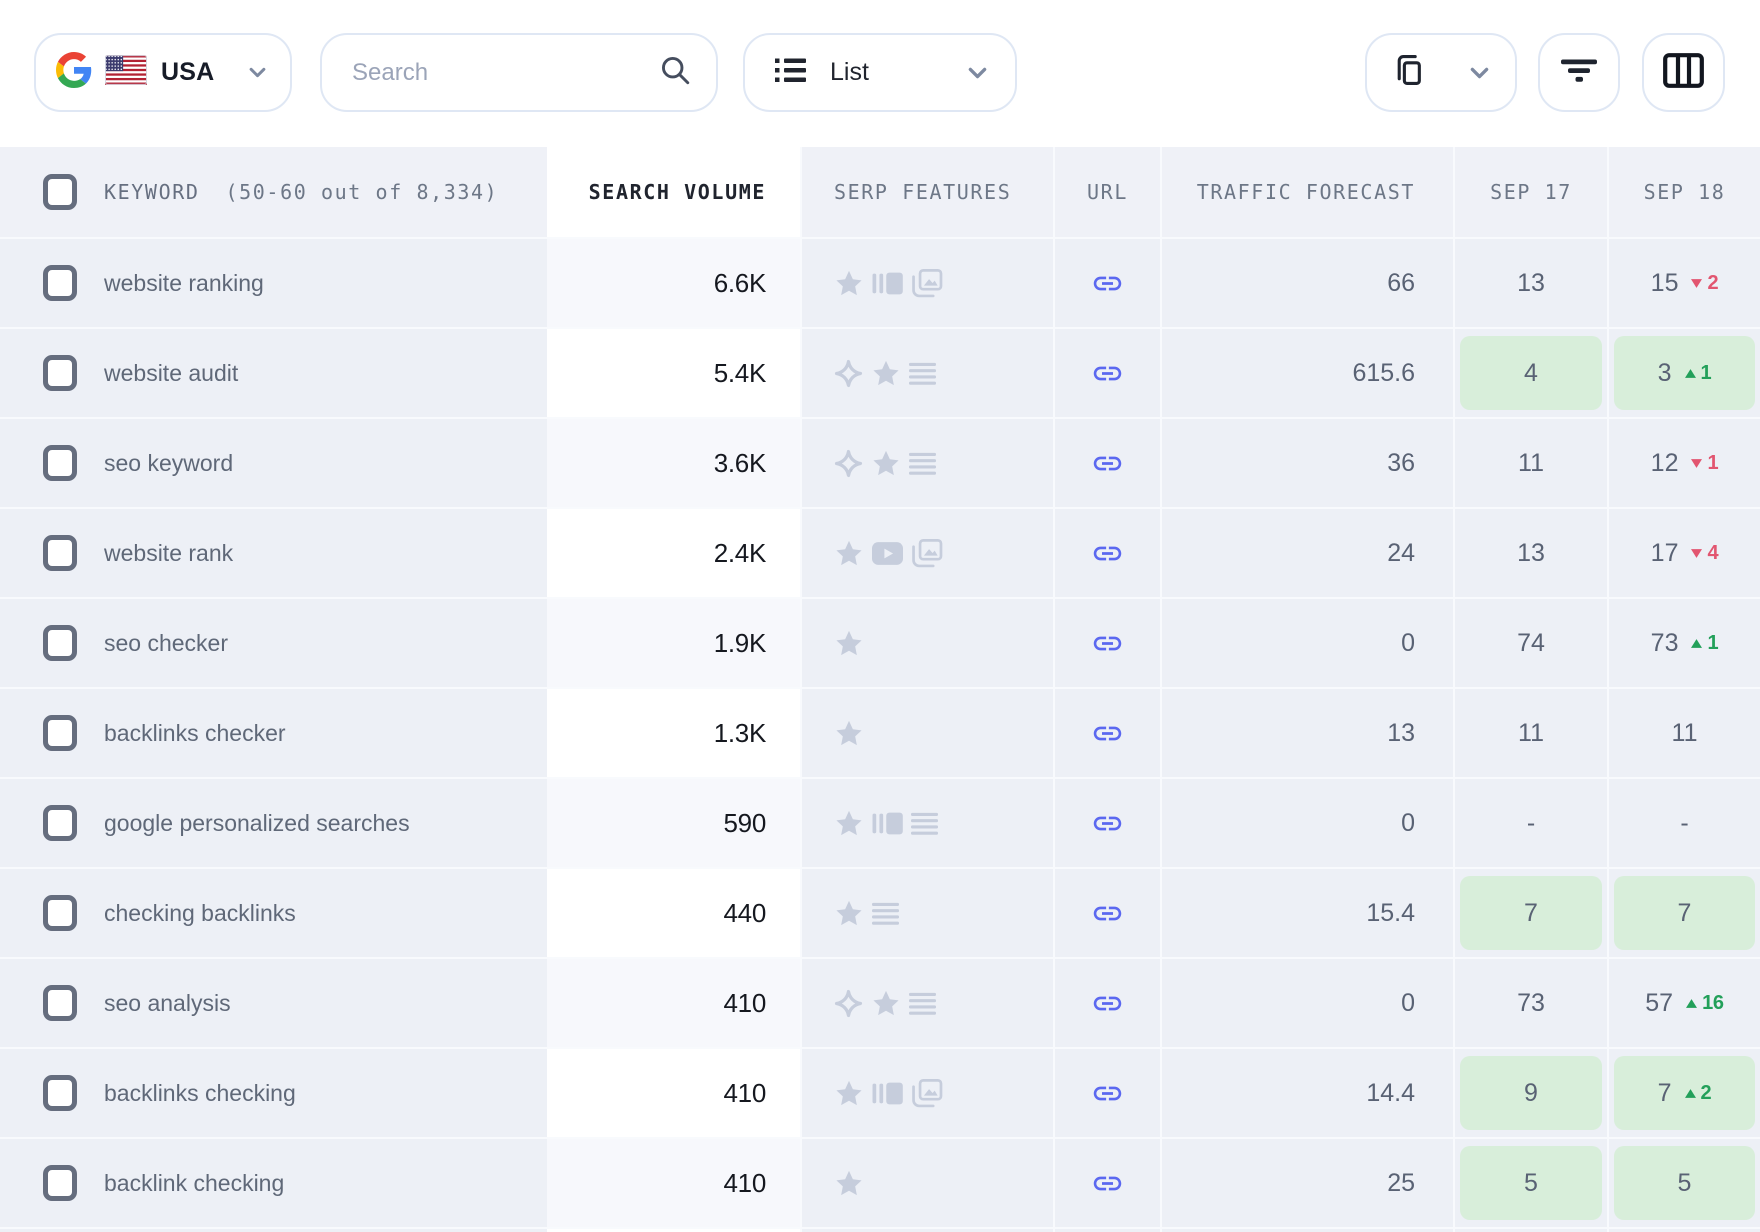 The height and width of the screenshot is (1232, 1760). I want to click on keyword-label: website ranking, so click(184, 282).